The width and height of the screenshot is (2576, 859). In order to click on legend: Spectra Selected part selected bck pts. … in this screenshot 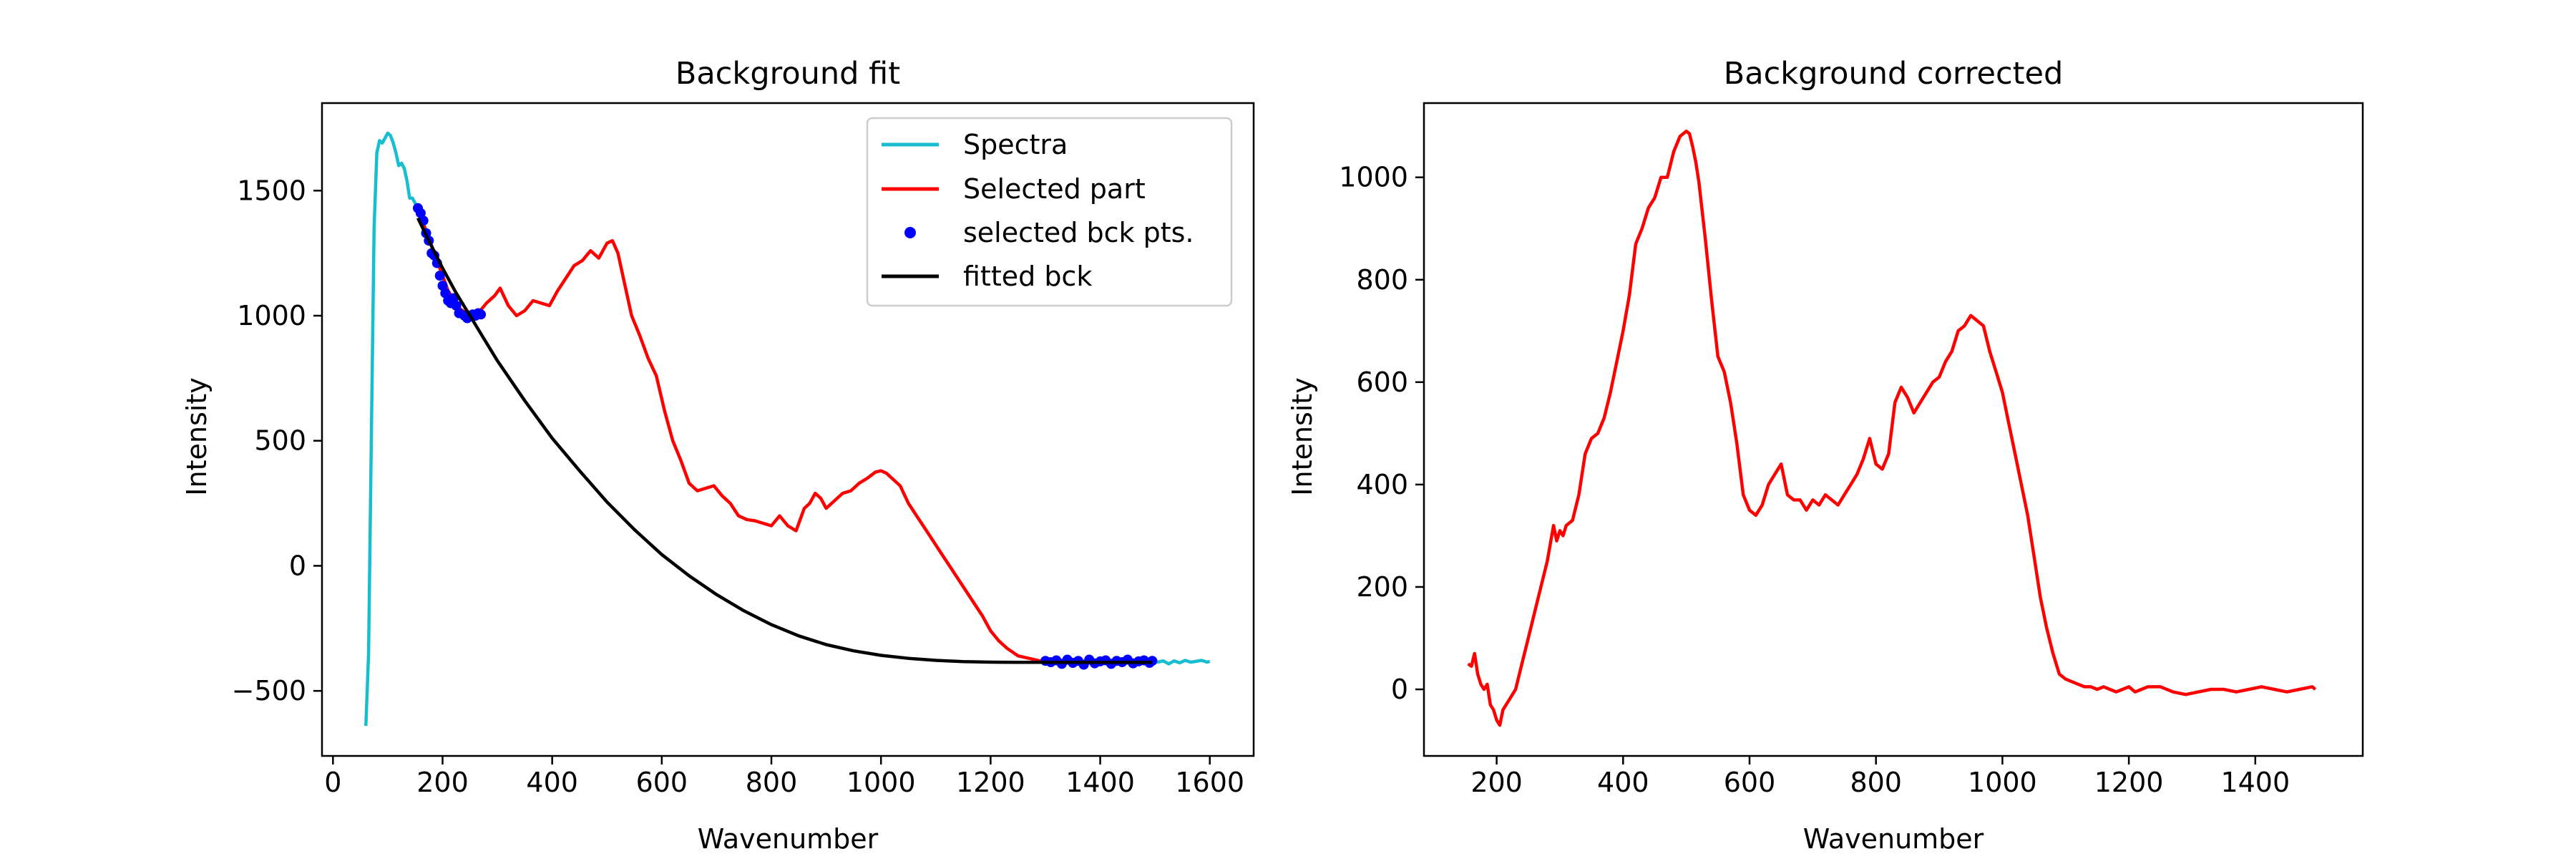, I will do `click(1049, 212)`.